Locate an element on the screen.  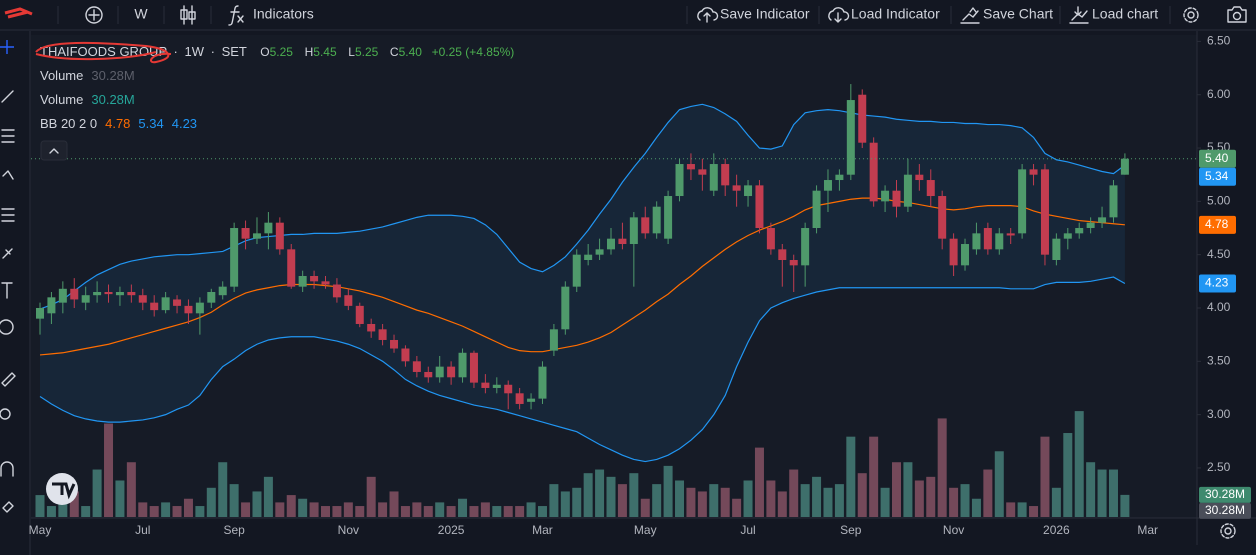
price-tag-label: 5.40 is located at coordinates (1217, 158).